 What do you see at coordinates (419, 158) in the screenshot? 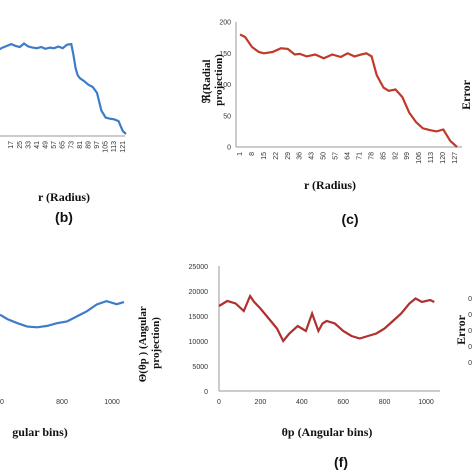
I see `x-tick-label-c: 106` at bounding box center [419, 158].